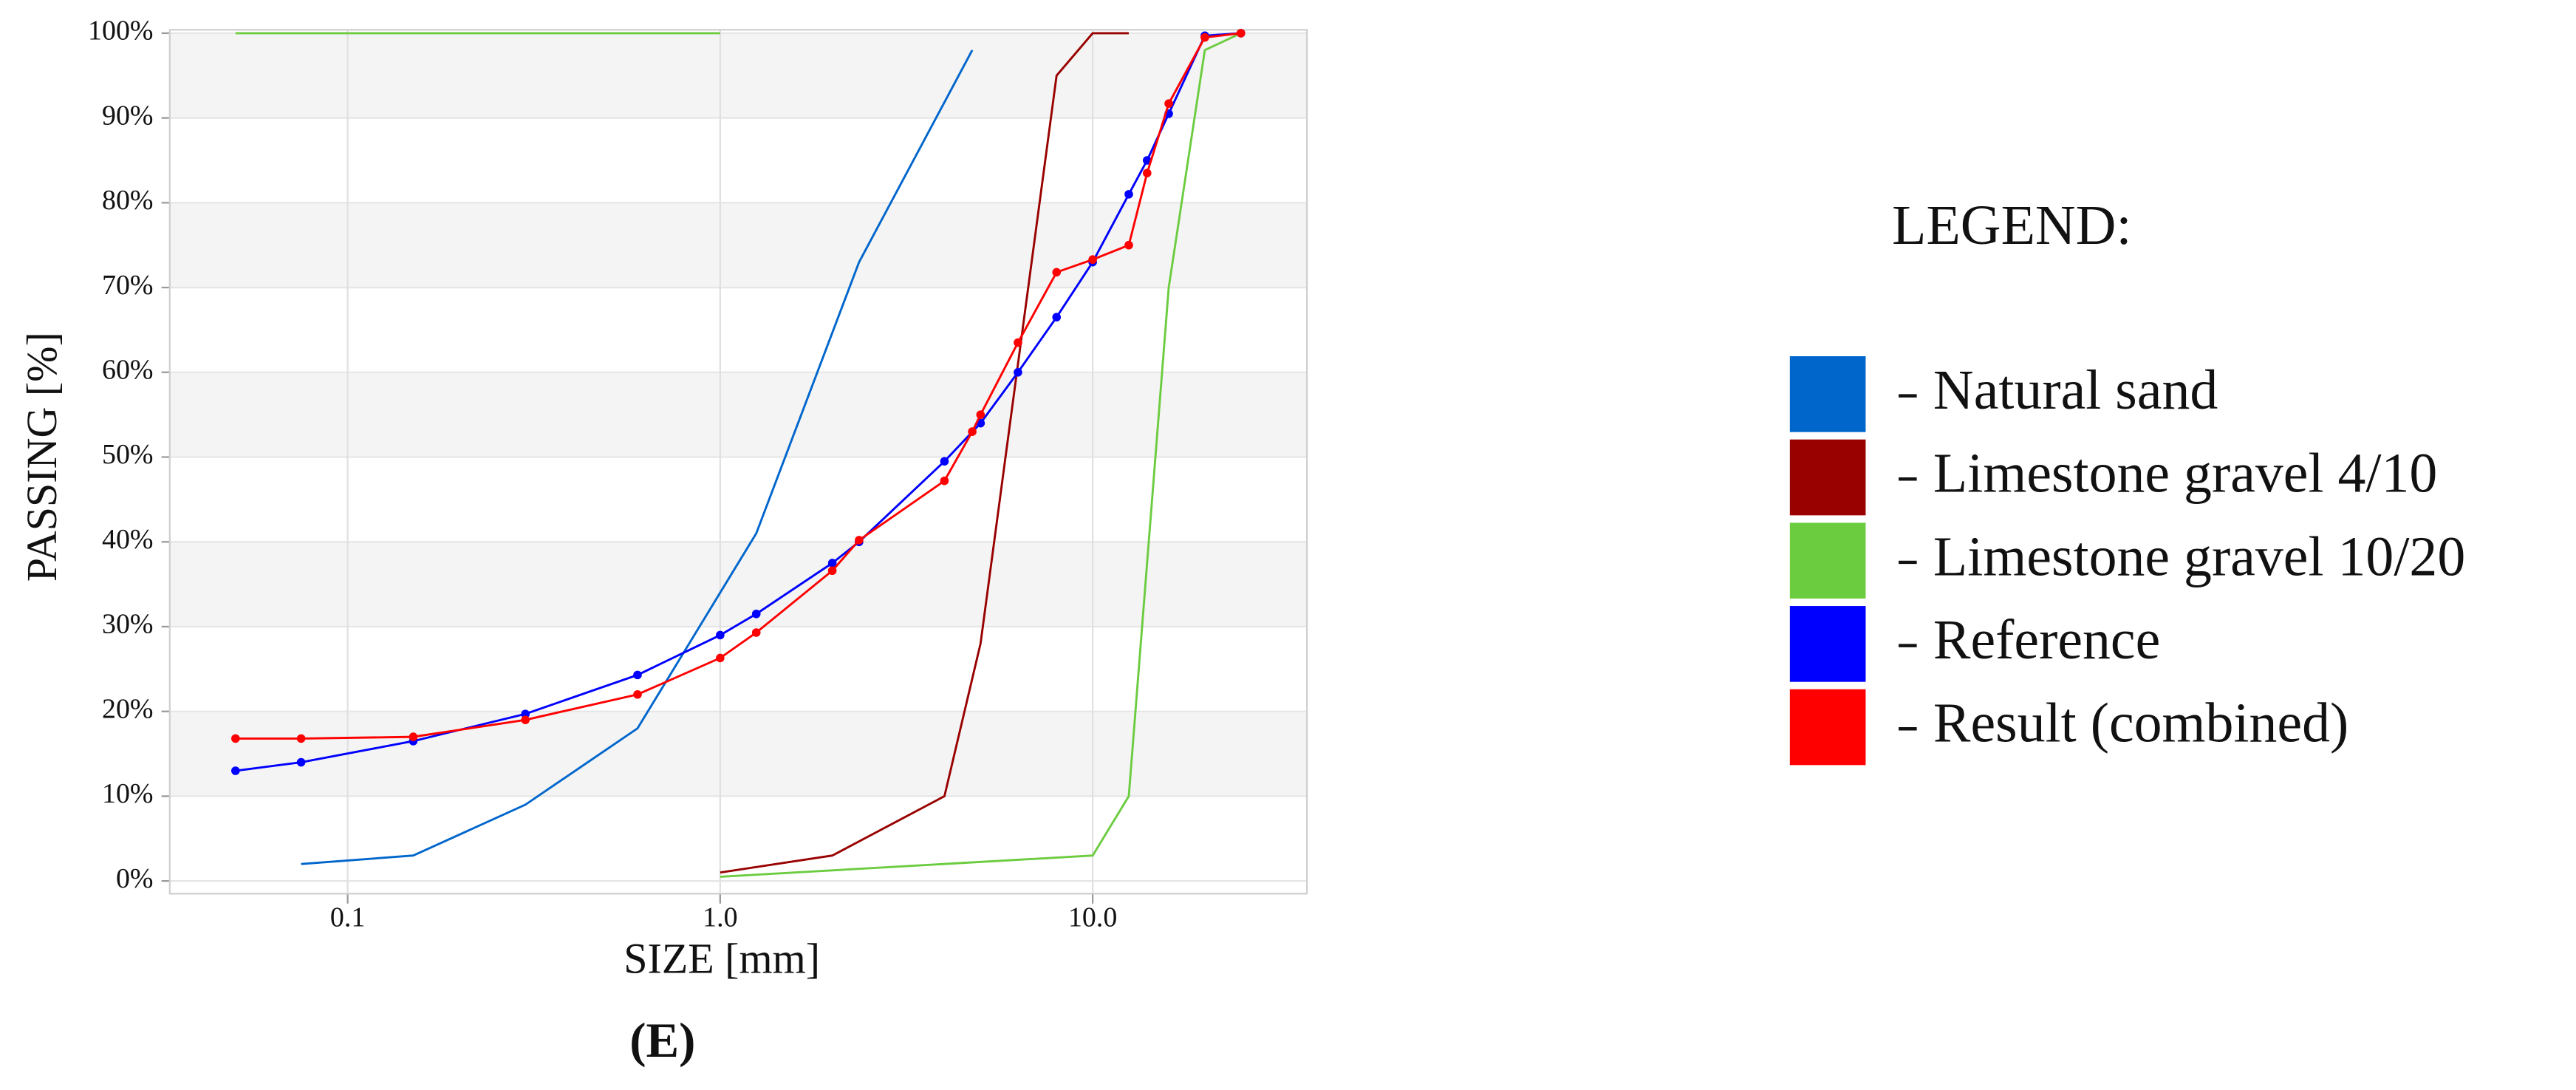 The height and width of the screenshot is (1090, 2576). I want to click on y-tick-label: 10%, so click(128, 793).